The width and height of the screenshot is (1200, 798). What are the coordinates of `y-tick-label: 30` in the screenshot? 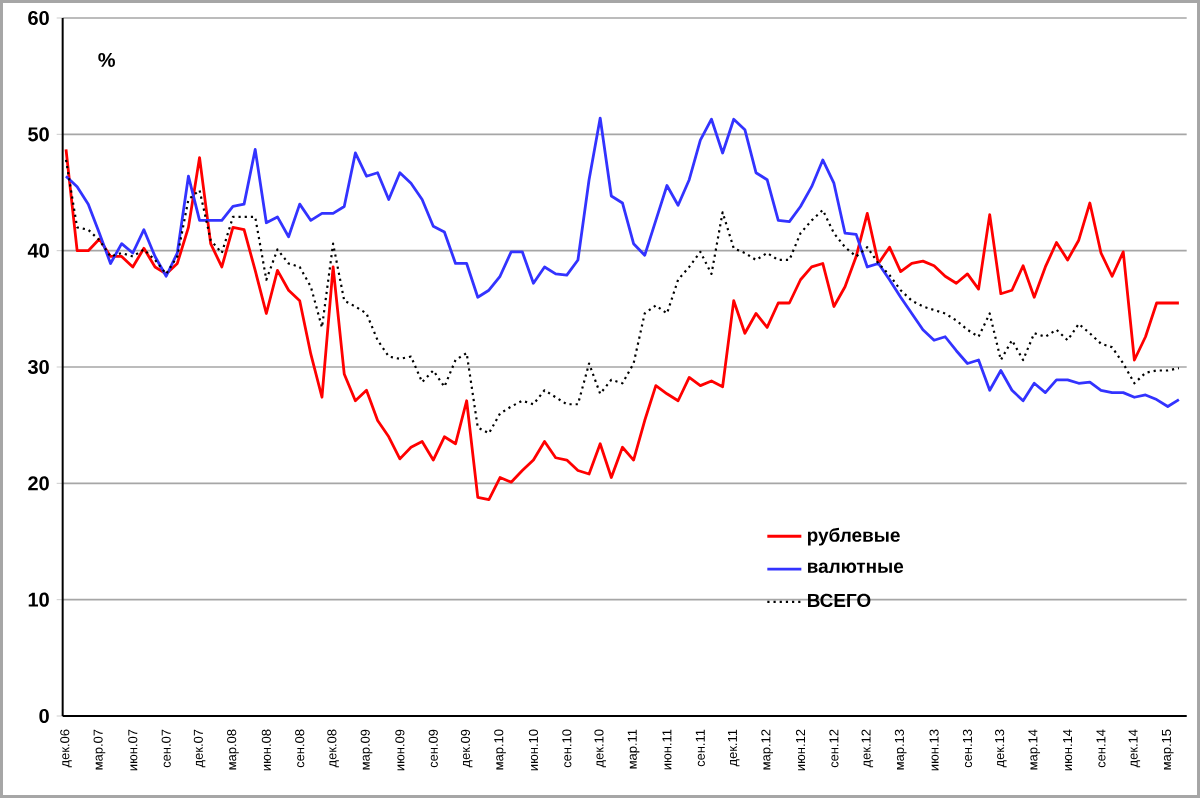 It's located at (38, 367).